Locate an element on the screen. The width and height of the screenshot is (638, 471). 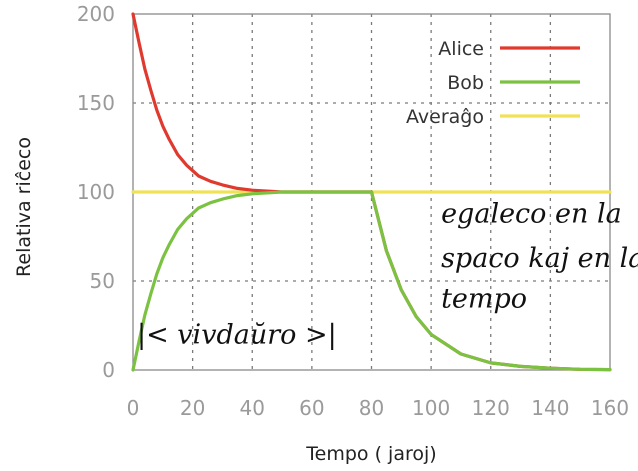
annotation-0: egaleco en la is located at coordinates (531, 213).